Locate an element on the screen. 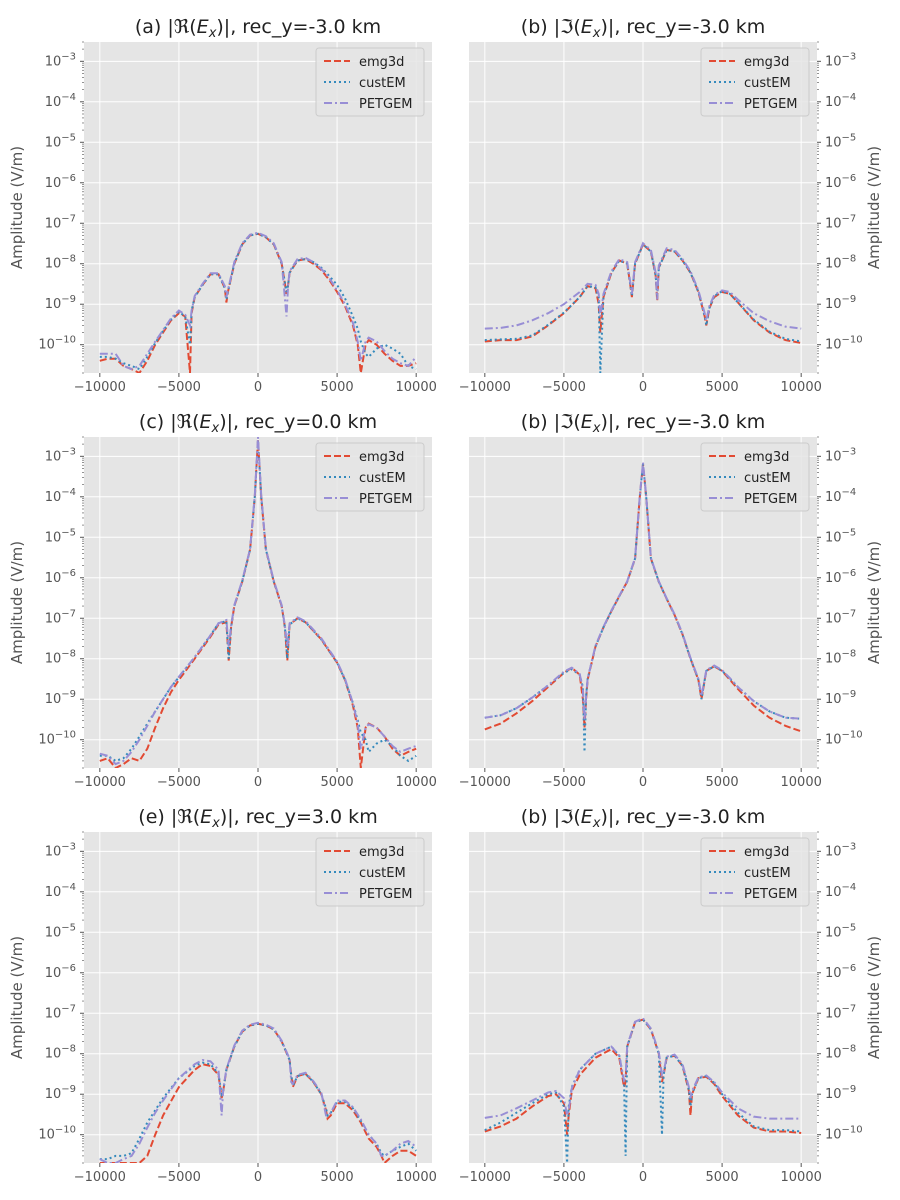 Image resolution: width=900 pixels, height=1200 pixels. chart-title: (b) |ℑ(Ex)|, rec_y=-3.0 km is located at coordinates (643, 818).